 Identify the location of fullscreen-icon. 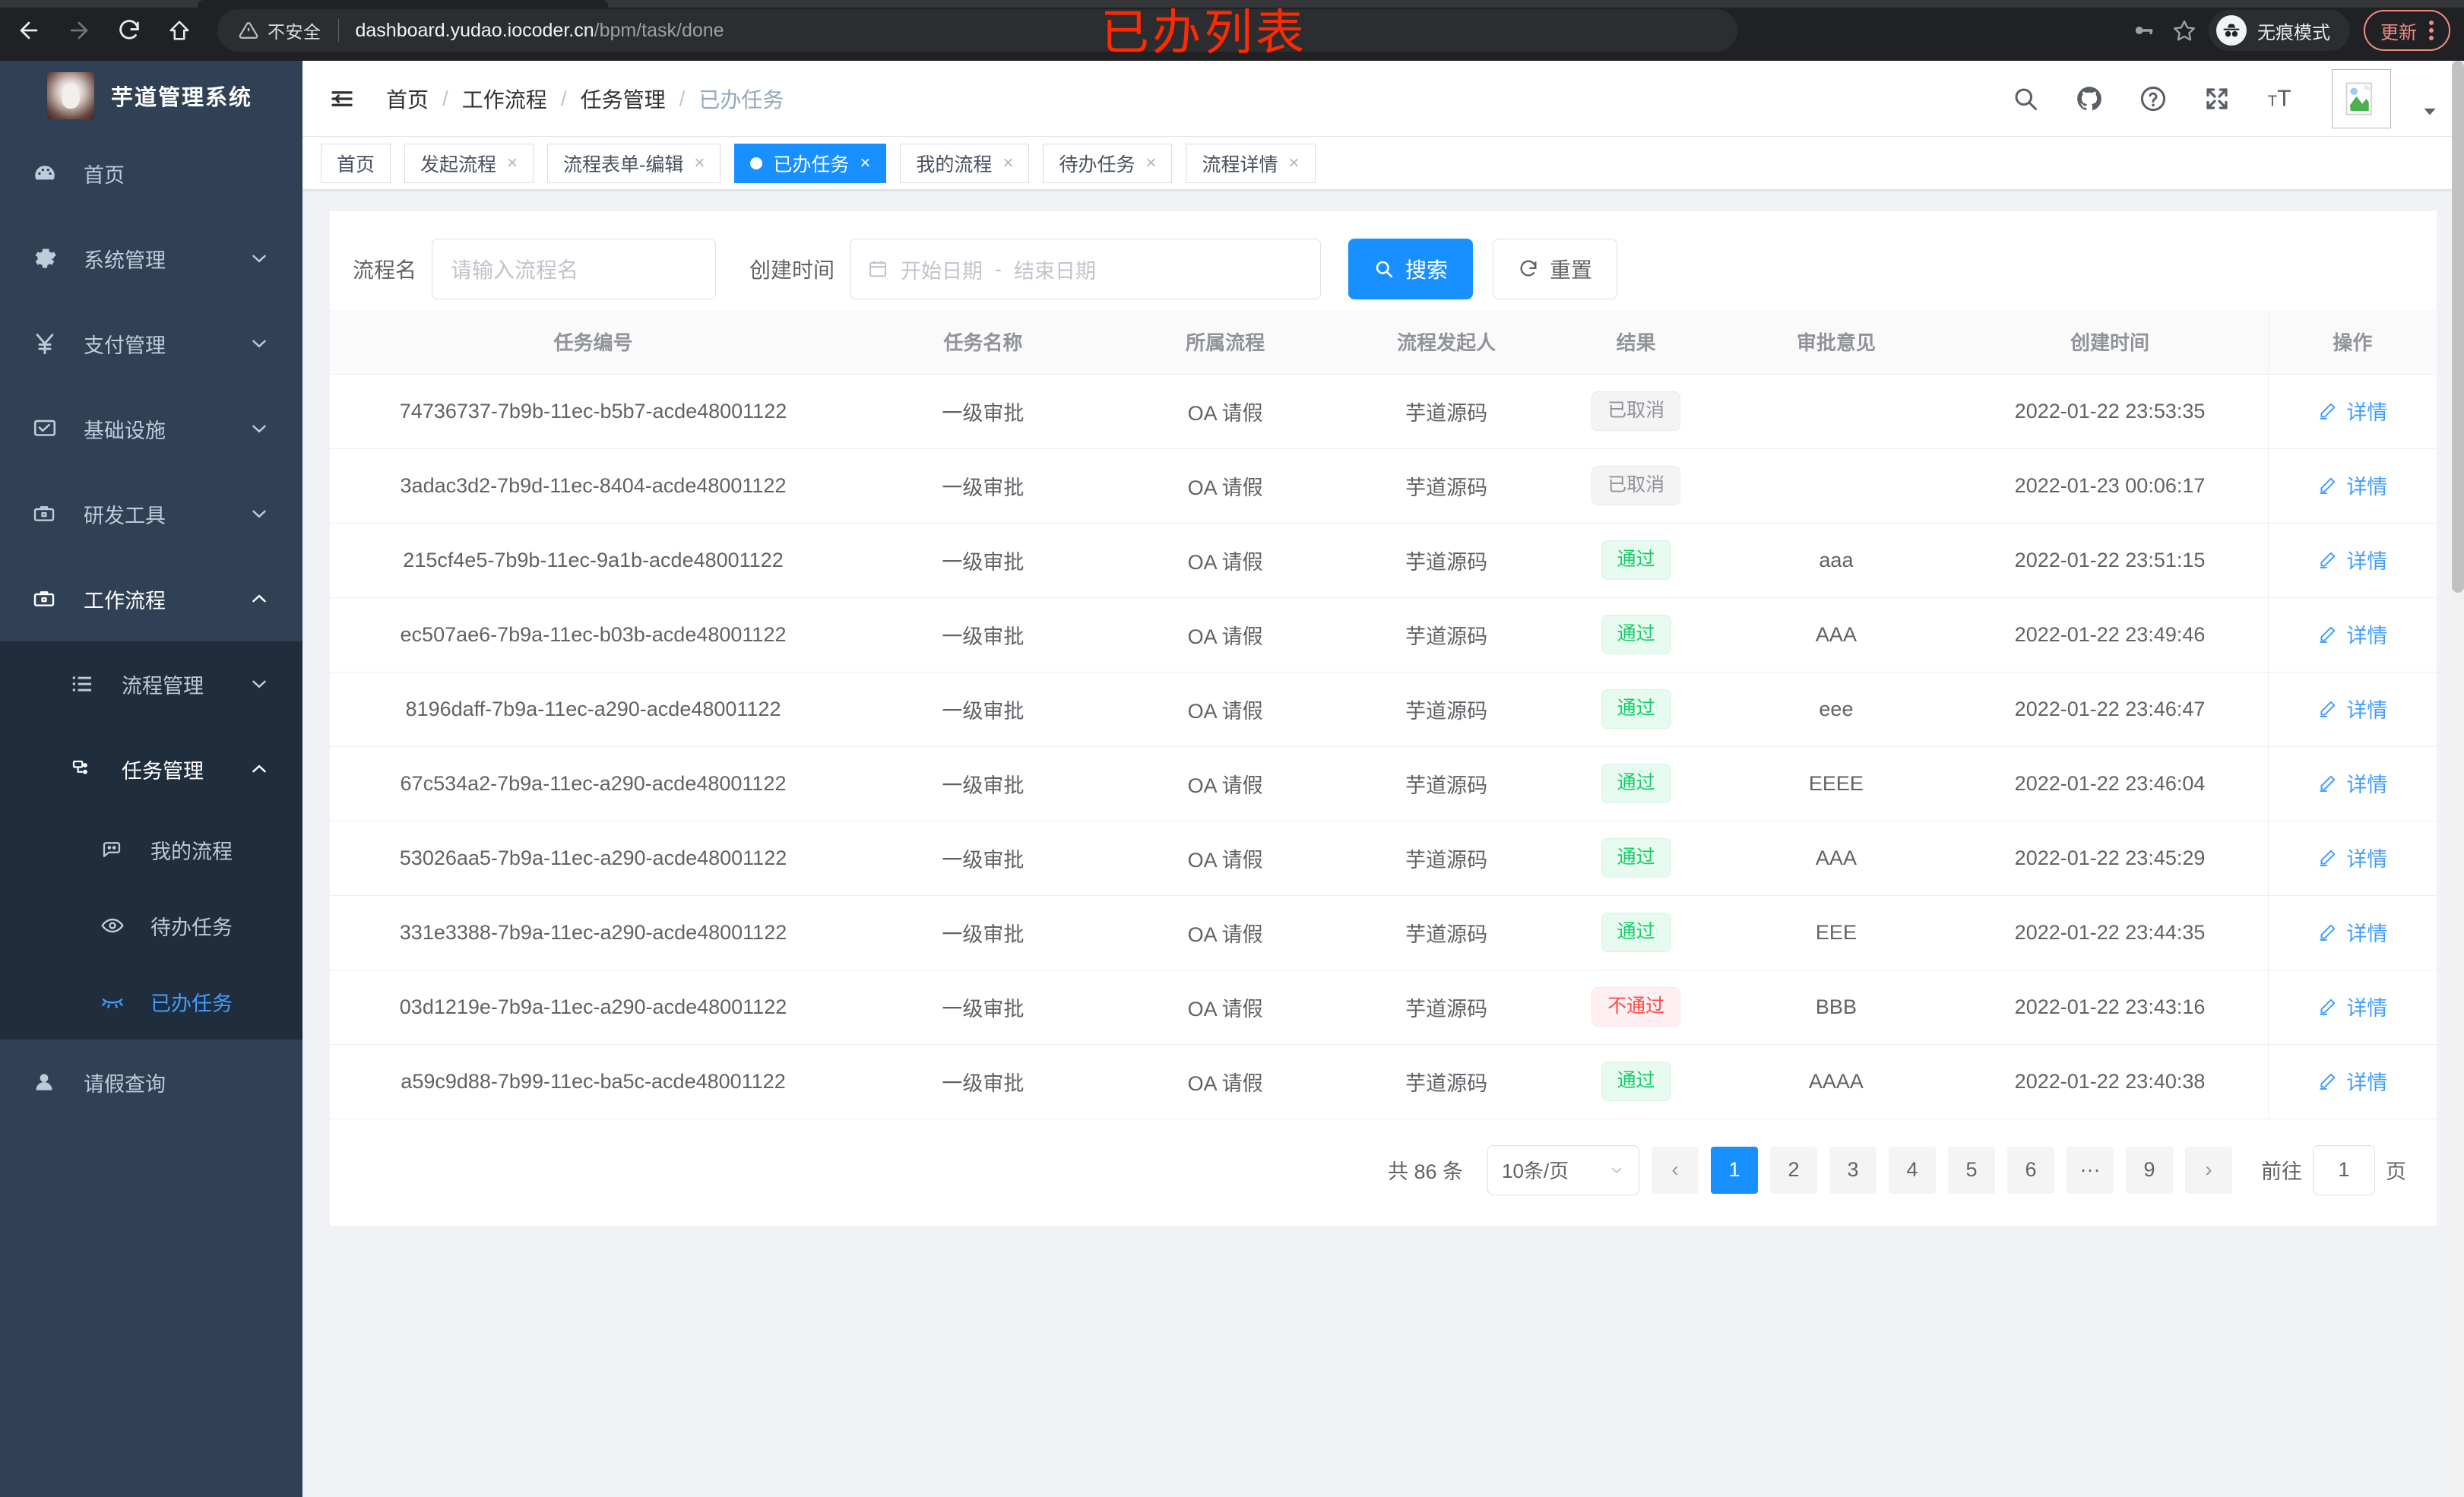
(2217, 98).